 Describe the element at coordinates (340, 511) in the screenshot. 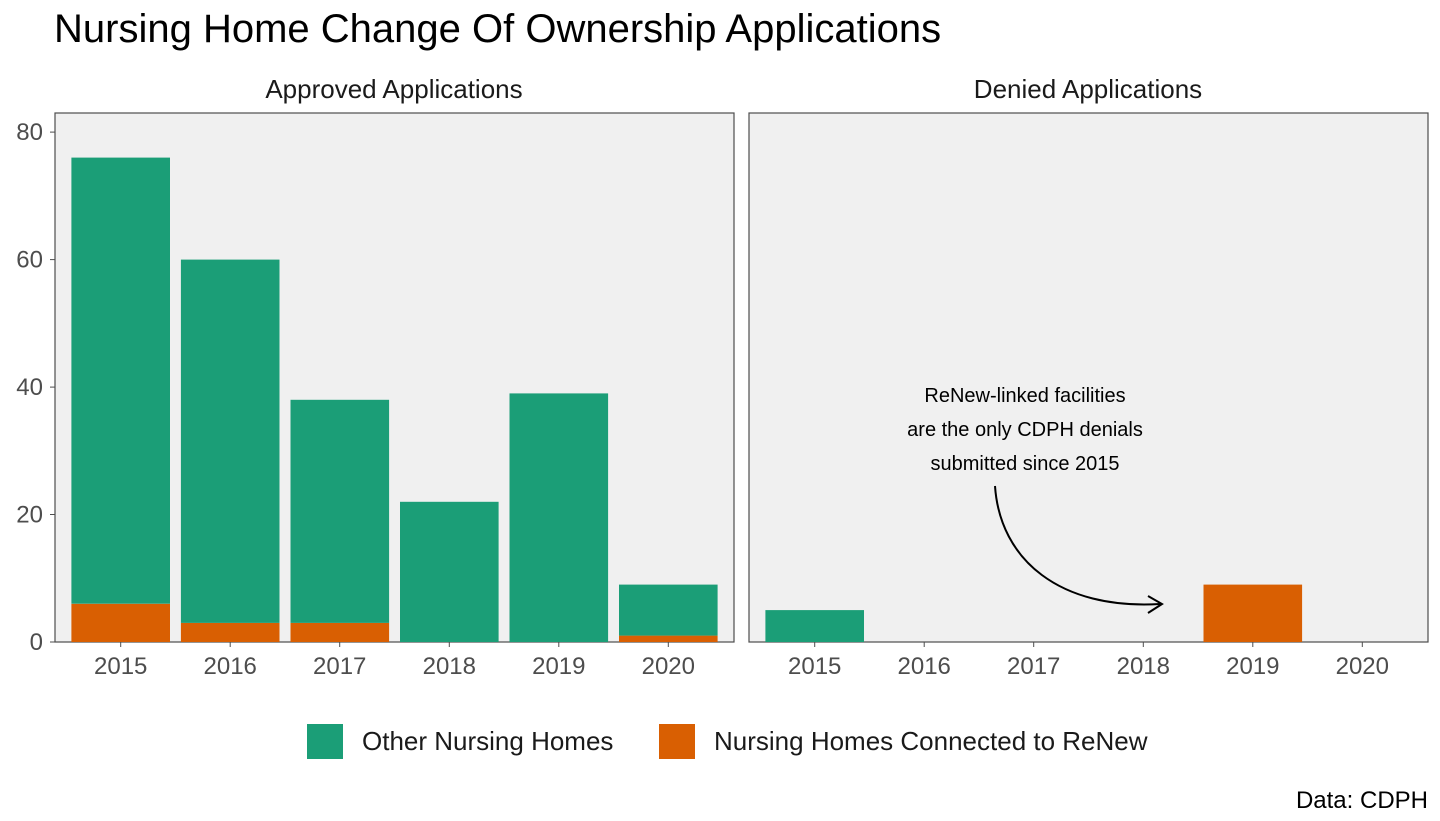

I see `bar-other-2017` at that location.